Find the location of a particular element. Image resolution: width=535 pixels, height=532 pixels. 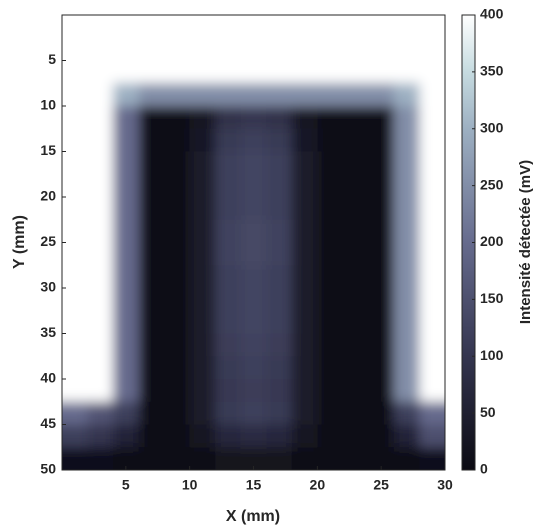

y-tick-label: 40 is located at coordinates (48, 378).